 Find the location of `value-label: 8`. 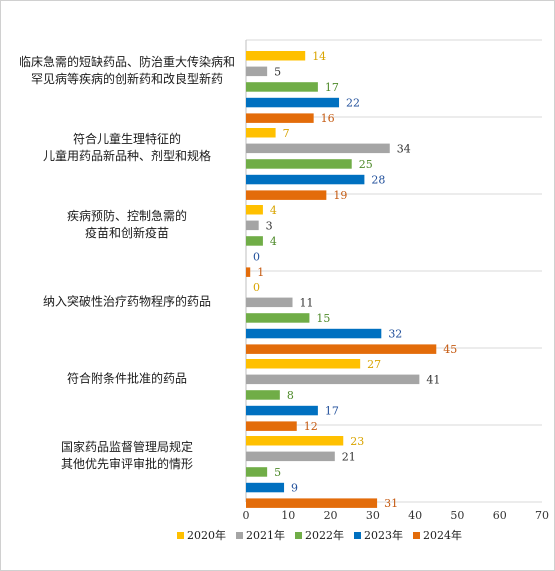

value-label: 8 is located at coordinates (290, 395).